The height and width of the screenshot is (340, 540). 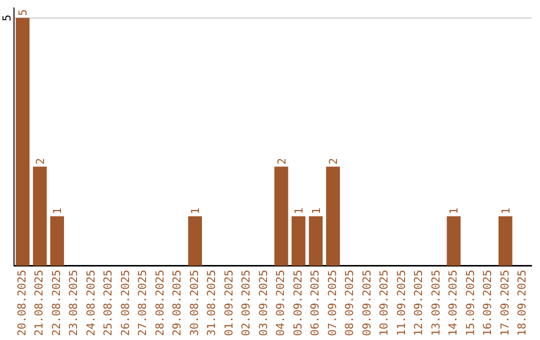 I want to click on x-tick-label: 16.09.2025, so click(x=487, y=303).